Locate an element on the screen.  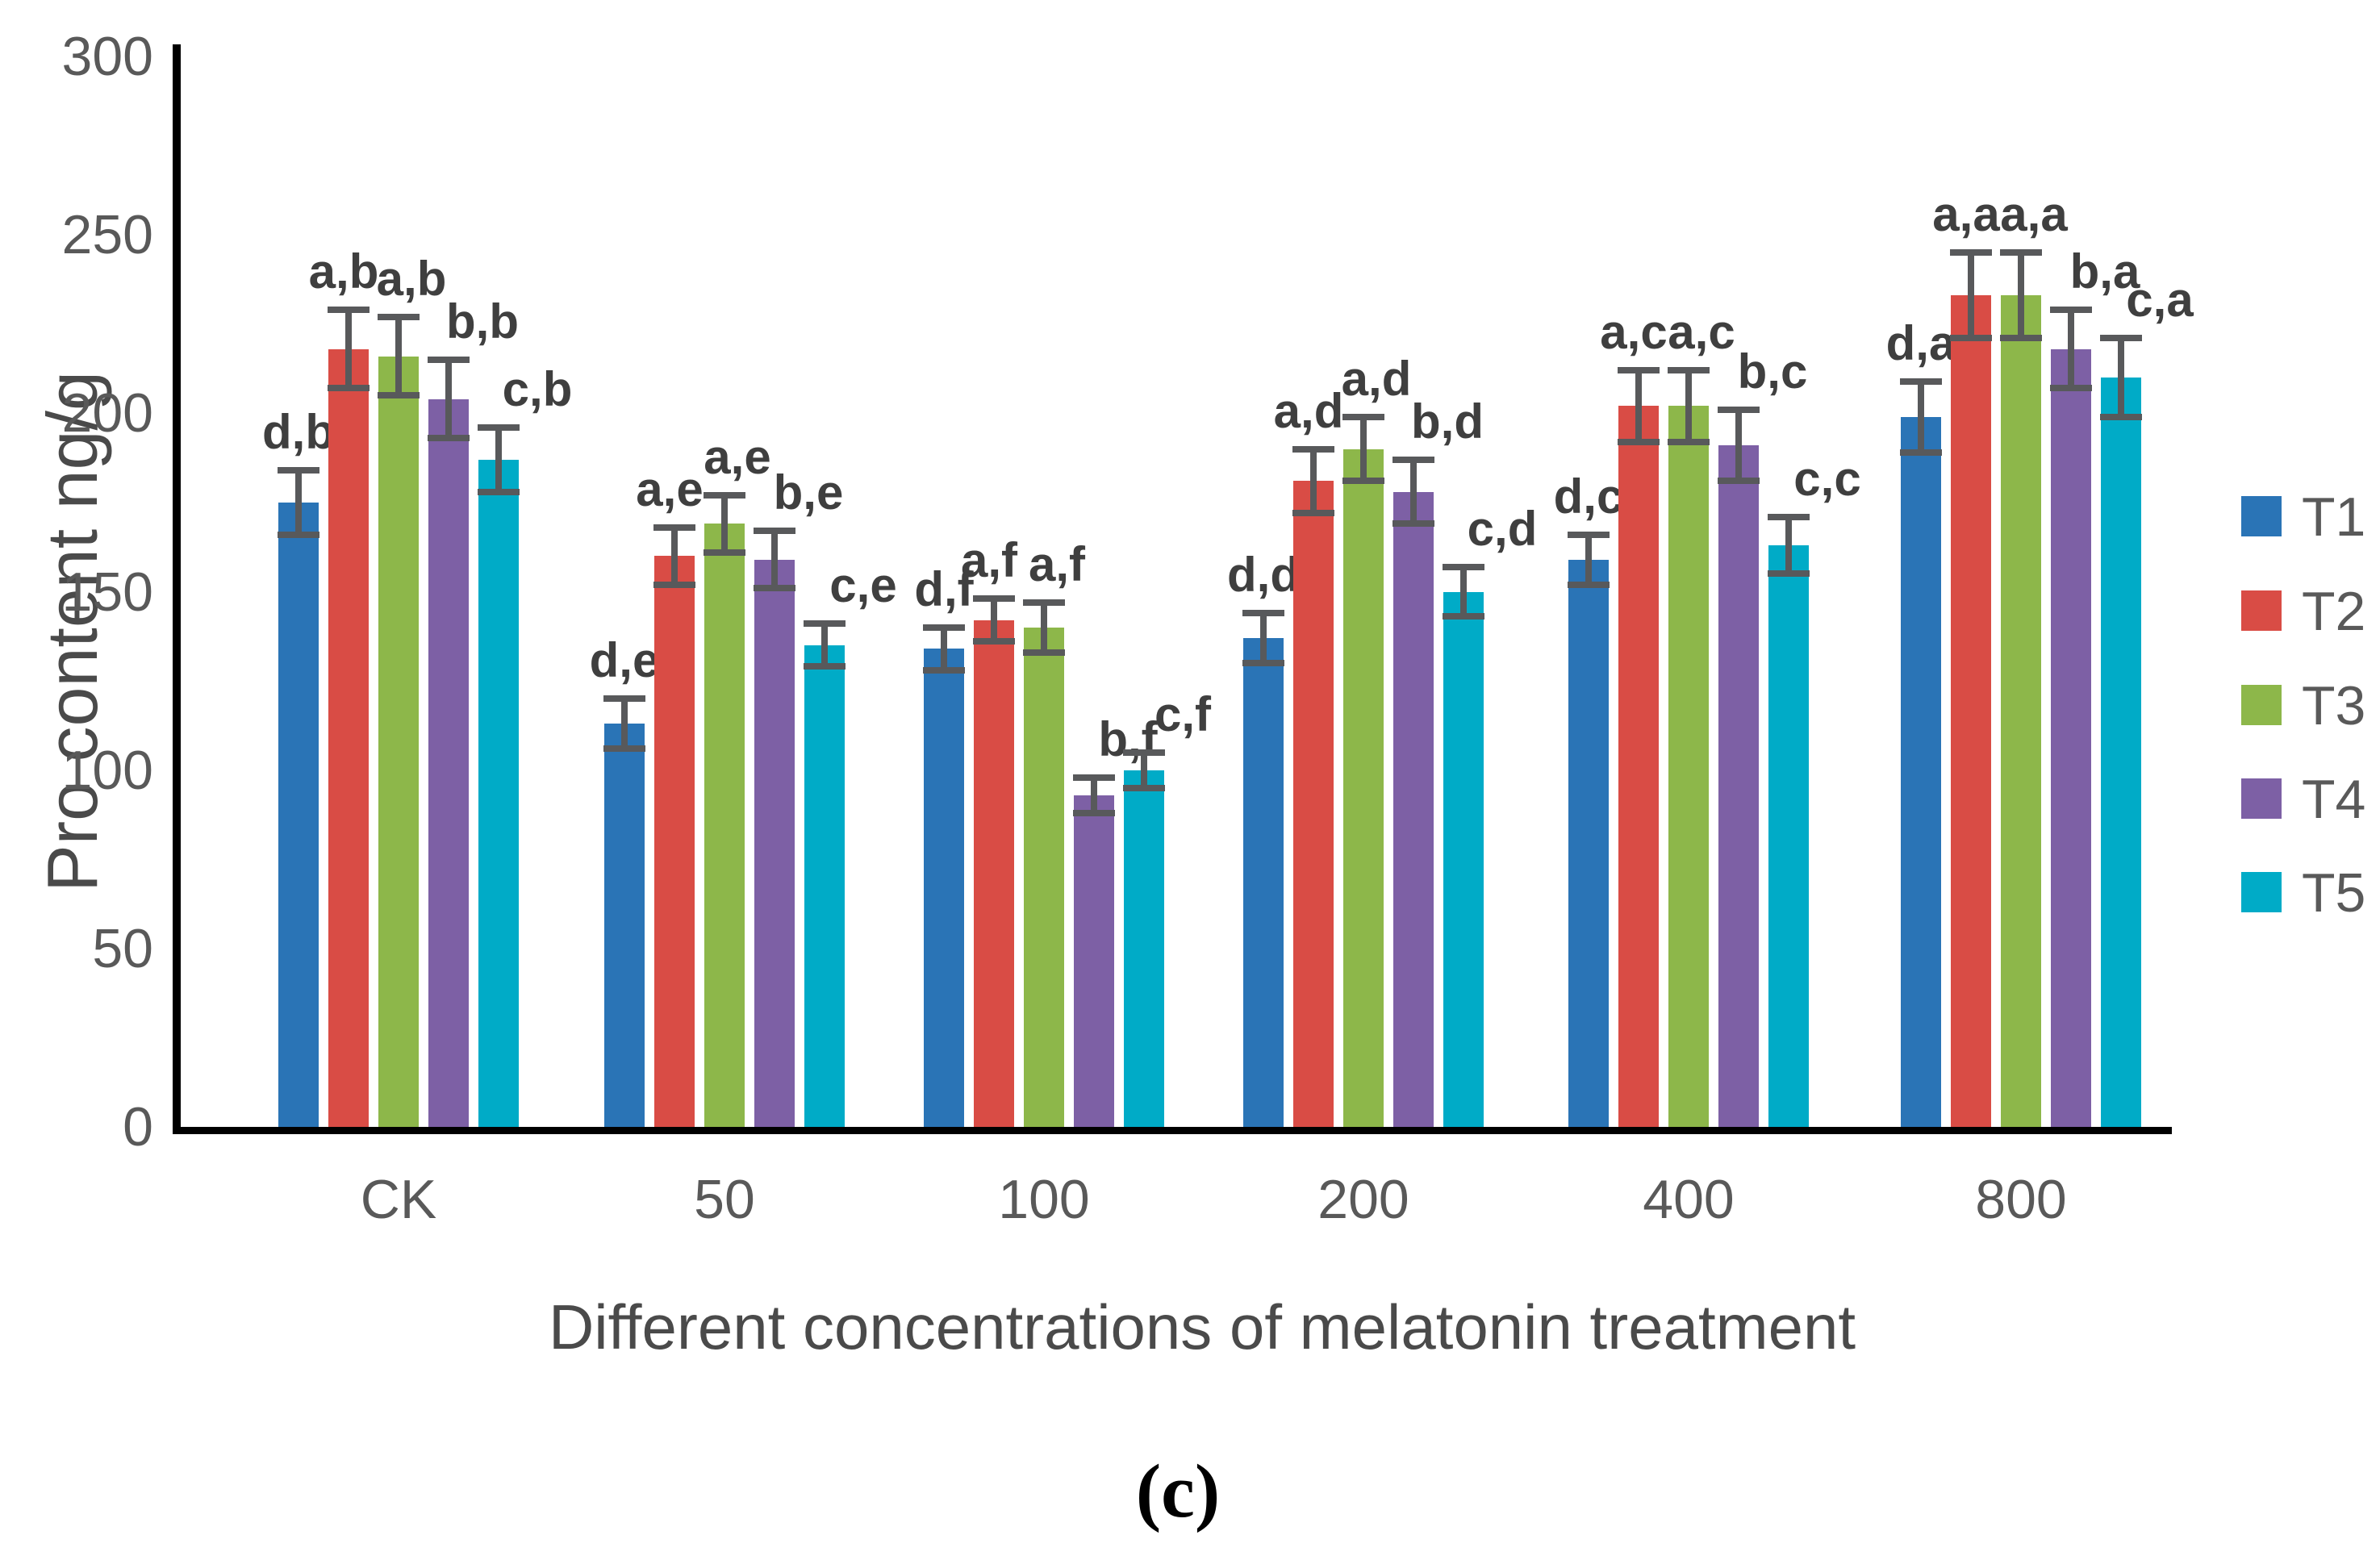
significance-label: c,f is located at coordinates (1183, 714).